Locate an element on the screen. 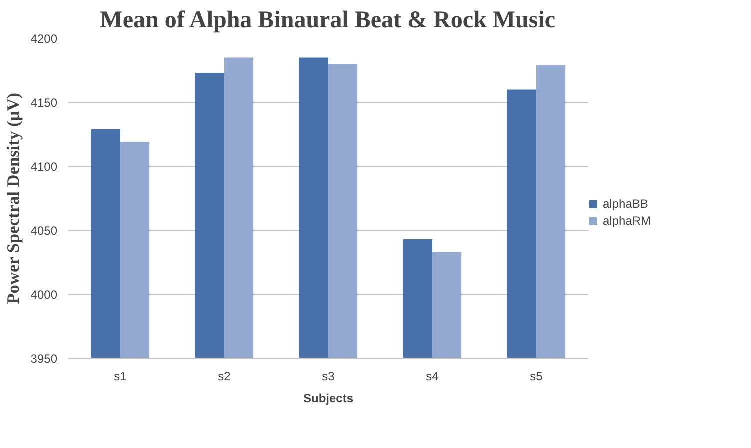 The width and height of the screenshot is (751, 448). legend-label: alphaBB is located at coordinates (625, 204).